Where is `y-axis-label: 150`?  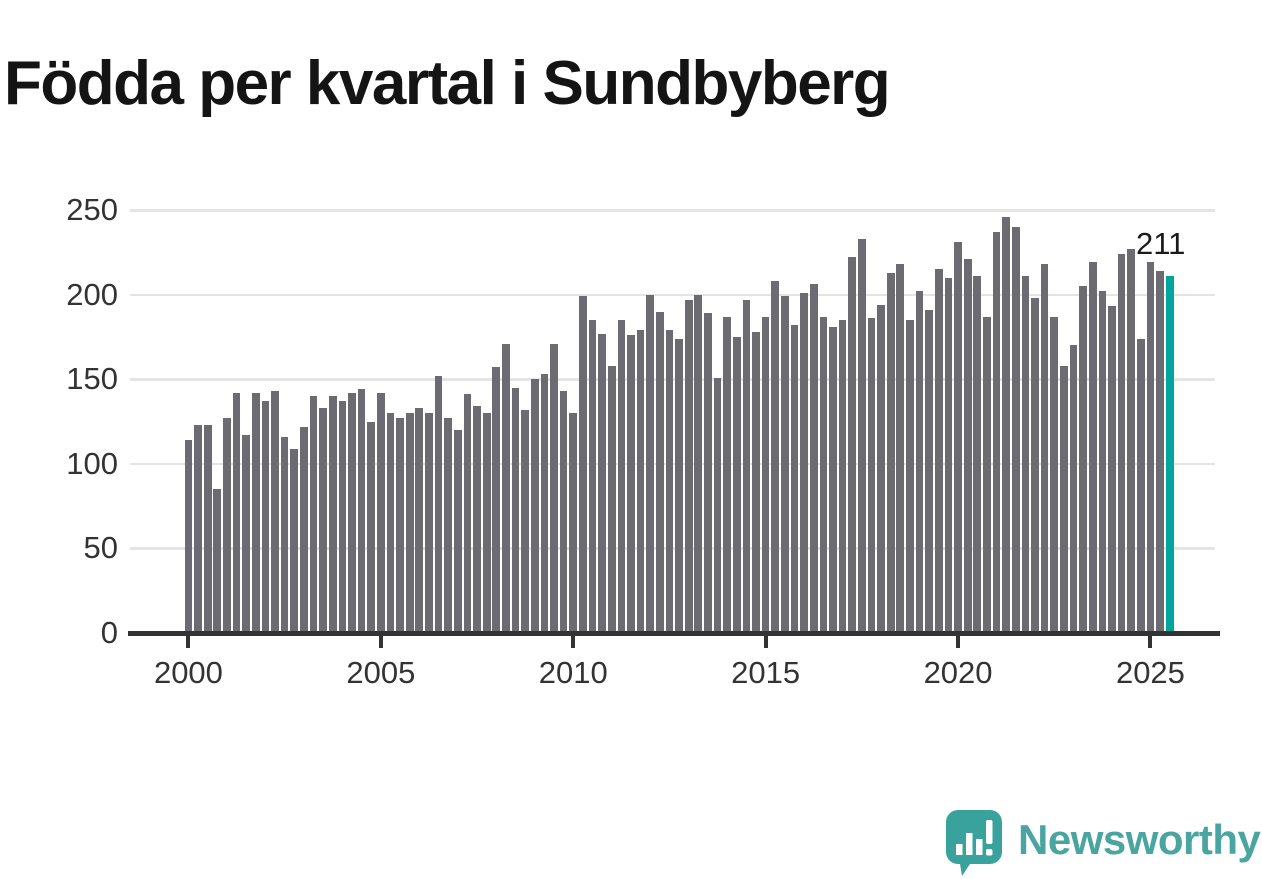 y-axis-label: 150 is located at coordinates (92, 379).